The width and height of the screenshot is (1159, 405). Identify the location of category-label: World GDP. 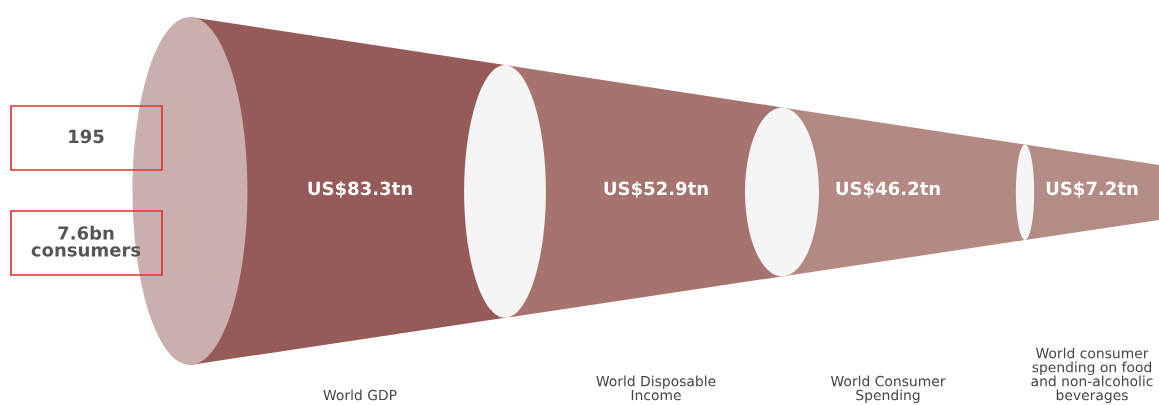
(360, 395).